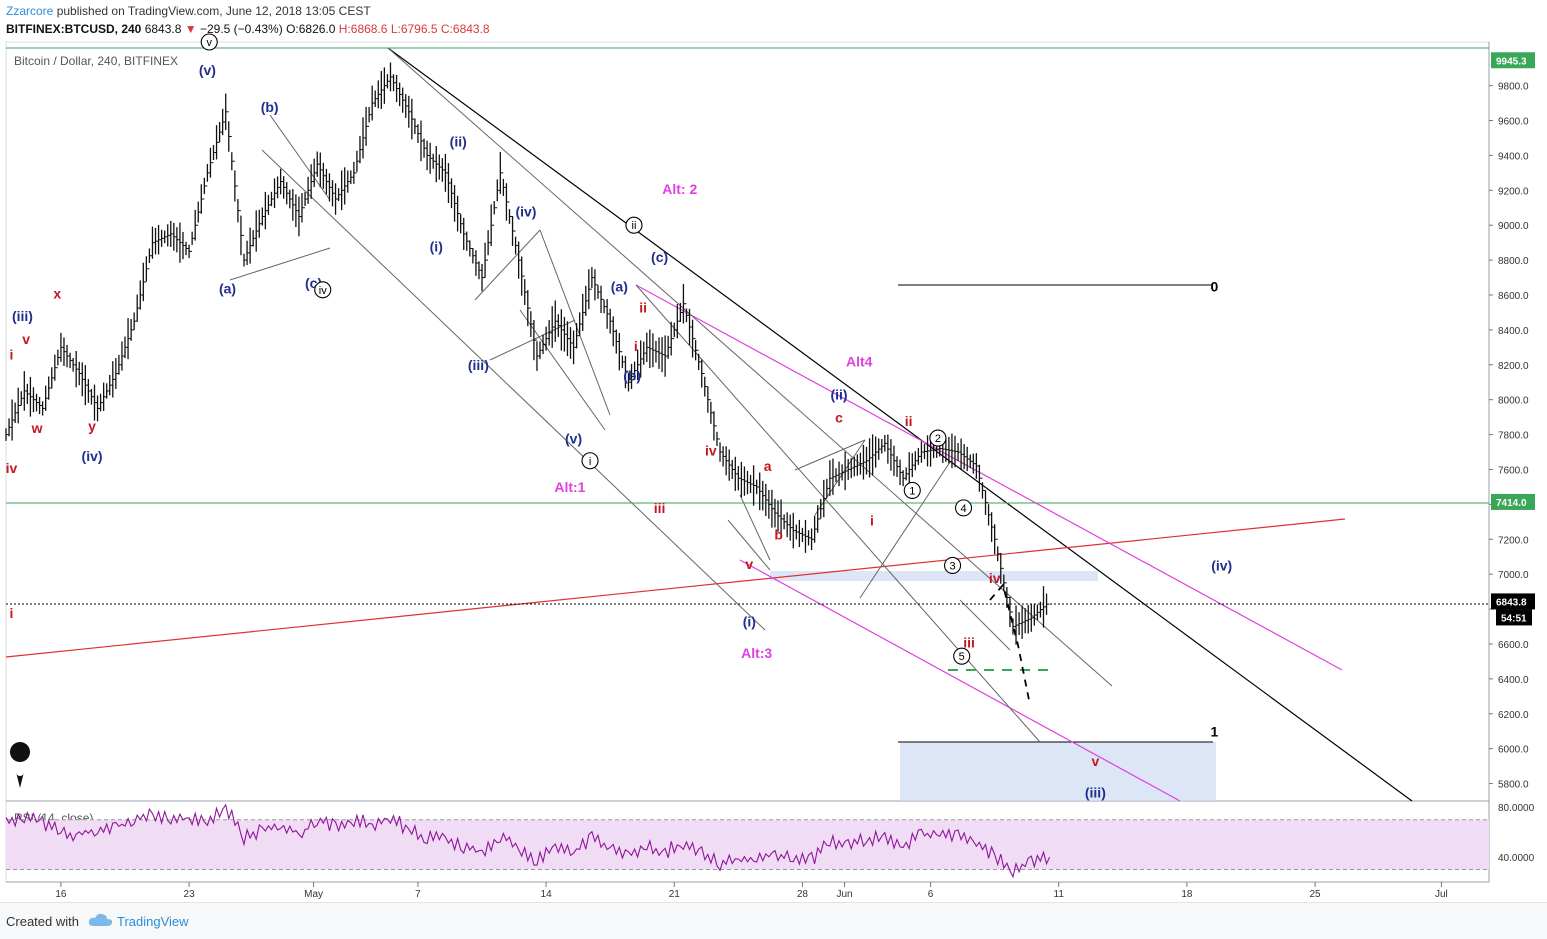 The image size is (1547, 939). I want to click on flag-line-c, so click(830, 455).